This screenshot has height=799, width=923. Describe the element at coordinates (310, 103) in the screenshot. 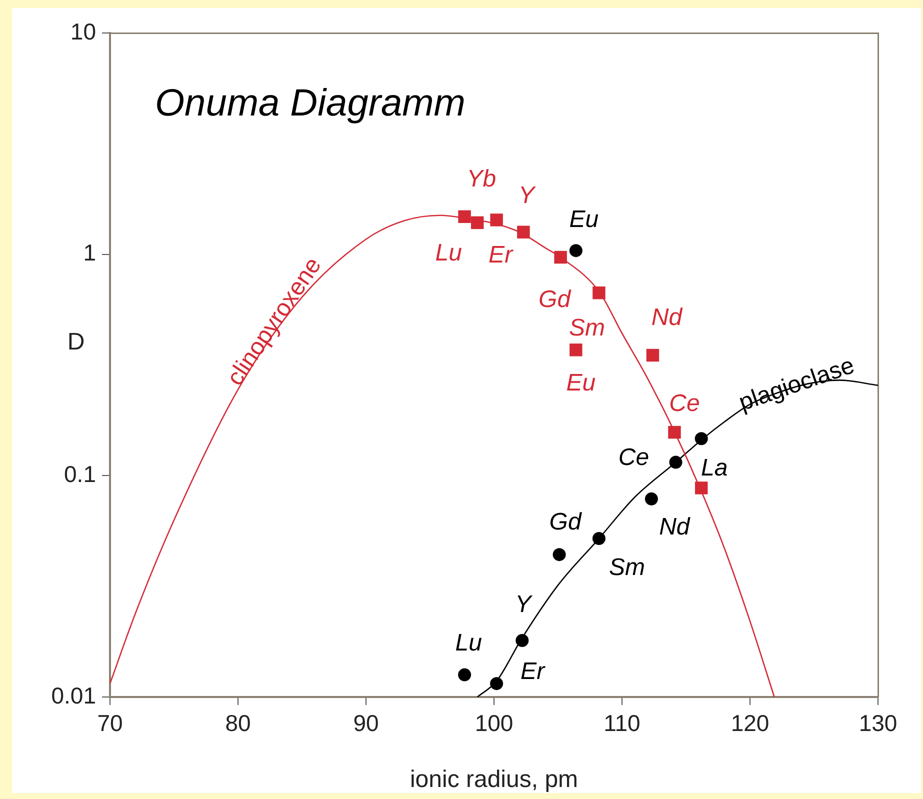

I see `text: Onuma Diagramm` at that location.